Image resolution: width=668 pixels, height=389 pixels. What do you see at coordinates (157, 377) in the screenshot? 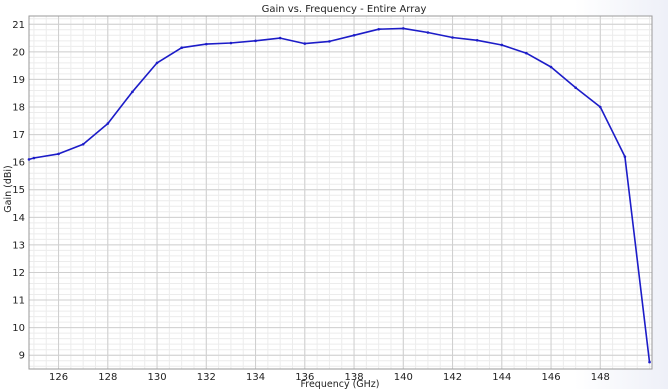
I see `x-tick-label: 130` at bounding box center [157, 377].